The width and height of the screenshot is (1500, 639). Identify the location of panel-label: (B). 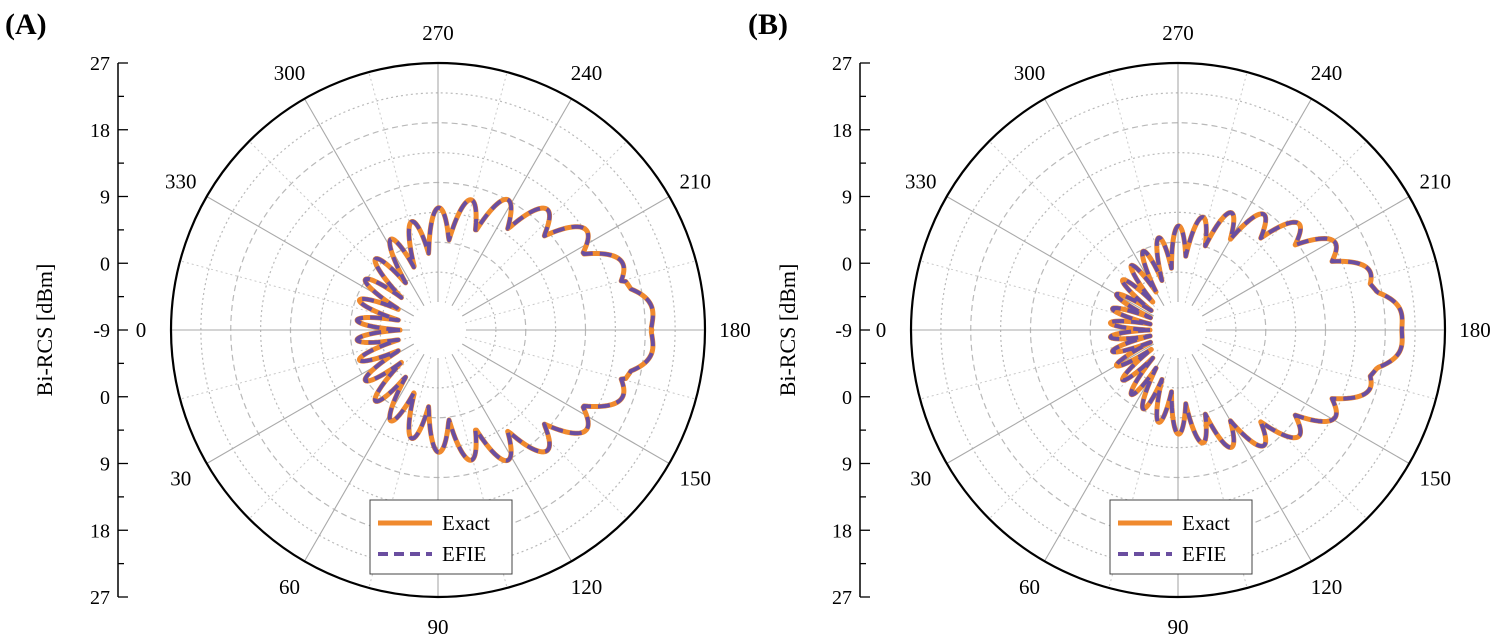
(768, 24).